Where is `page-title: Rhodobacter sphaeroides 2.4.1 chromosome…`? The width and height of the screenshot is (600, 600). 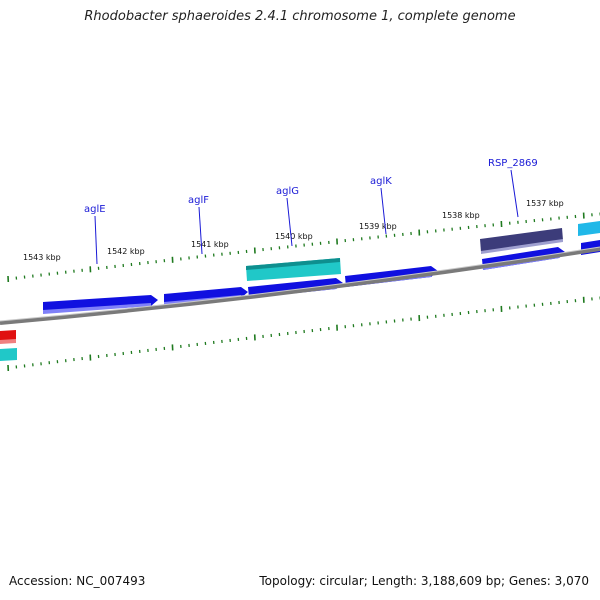
page-title: Rhodobacter sphaeroides 2.4.1 chromosome… is located at coordinates (300, 16).